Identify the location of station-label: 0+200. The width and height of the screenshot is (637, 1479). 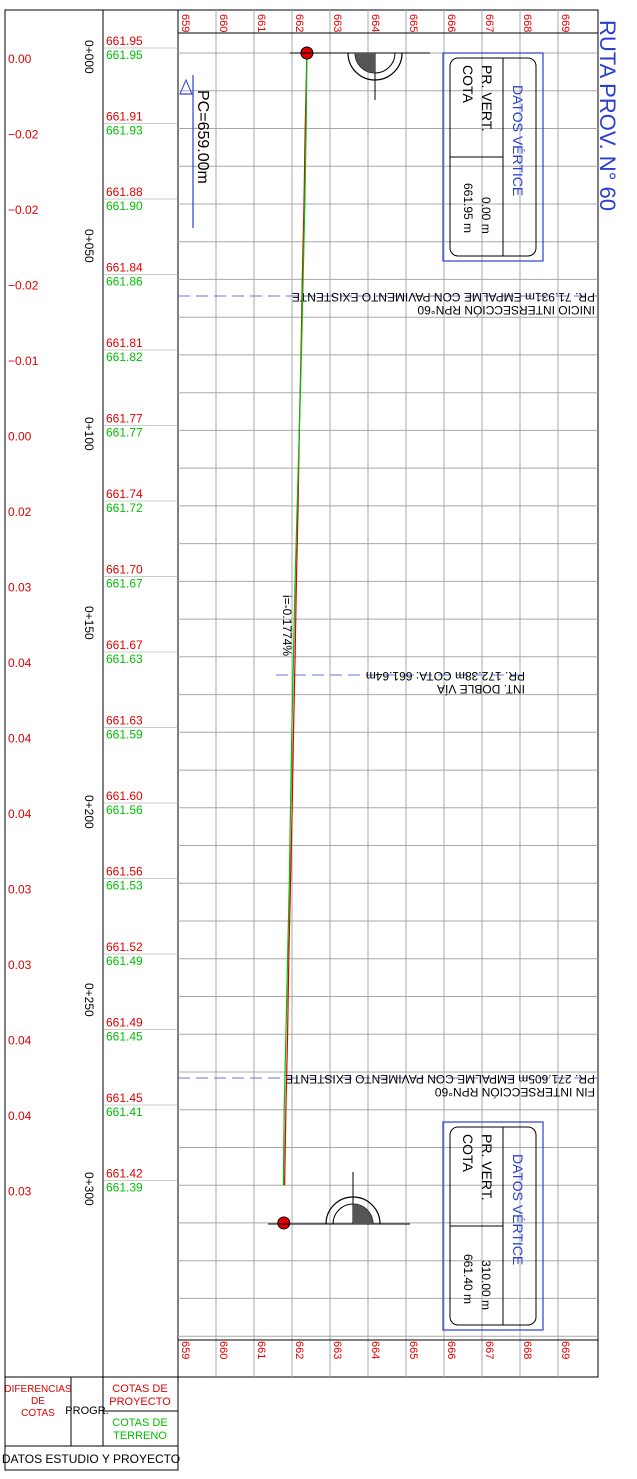
(89, 812).